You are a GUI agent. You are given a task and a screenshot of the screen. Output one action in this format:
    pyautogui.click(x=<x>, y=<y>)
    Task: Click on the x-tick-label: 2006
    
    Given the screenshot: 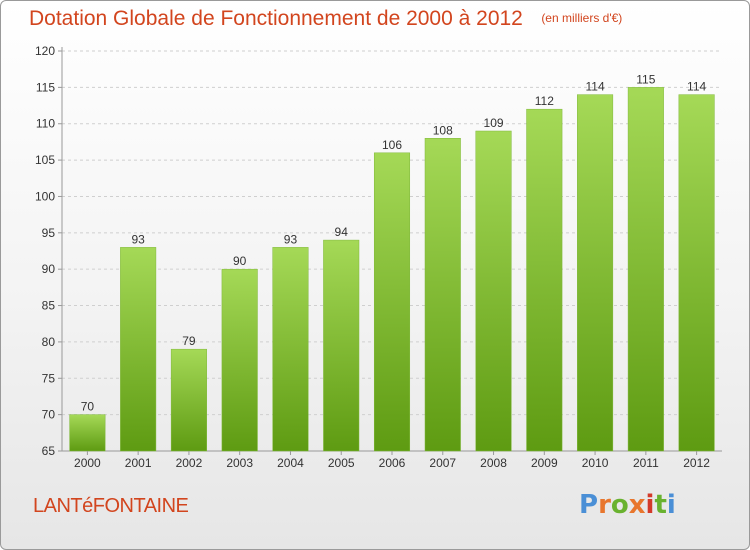 What is the action you would take?
    pyautogui.click(x=392, y=463)
    